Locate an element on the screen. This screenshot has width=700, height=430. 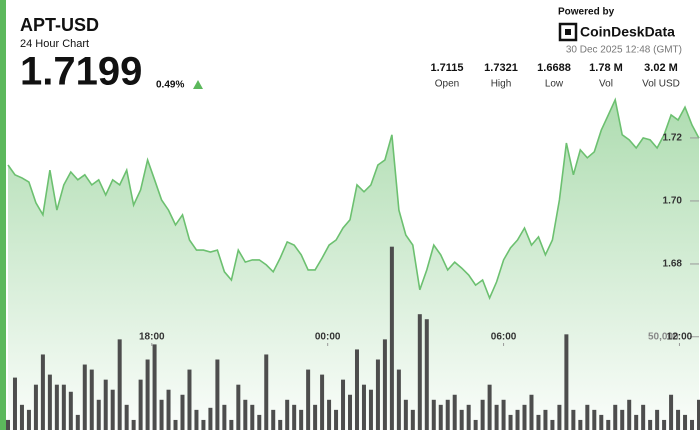
timestamp: 30 Dec 2025 12:48 (GMT) is located at coordinates (624, 50).